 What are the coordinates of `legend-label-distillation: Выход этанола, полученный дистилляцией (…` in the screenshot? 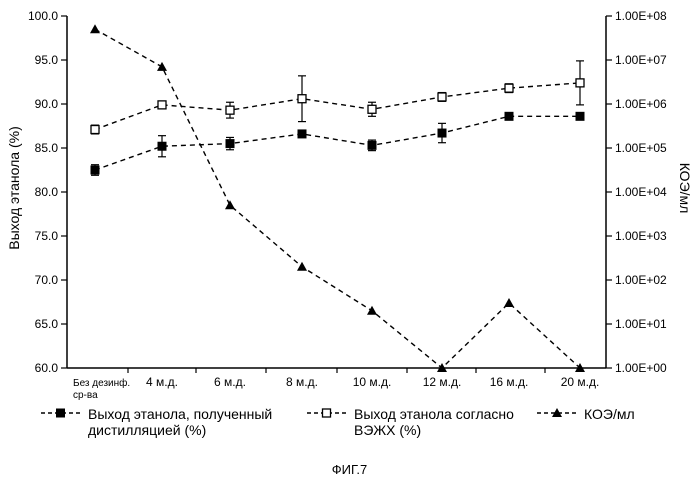 It's located at (180, 422).